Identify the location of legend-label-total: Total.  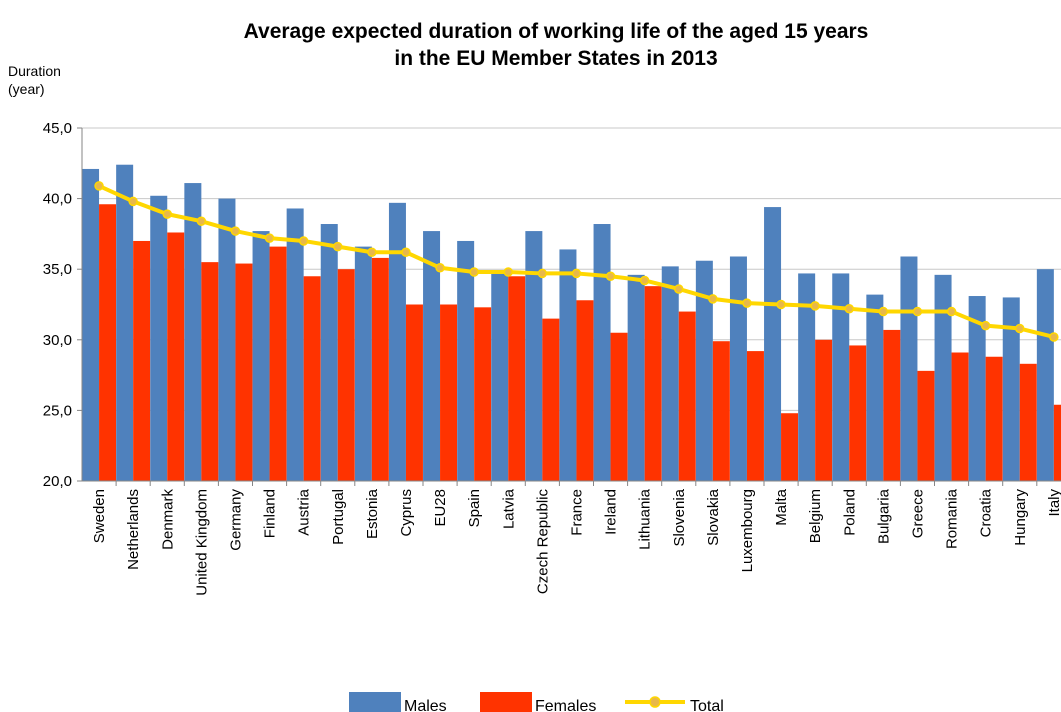
(707, 705).